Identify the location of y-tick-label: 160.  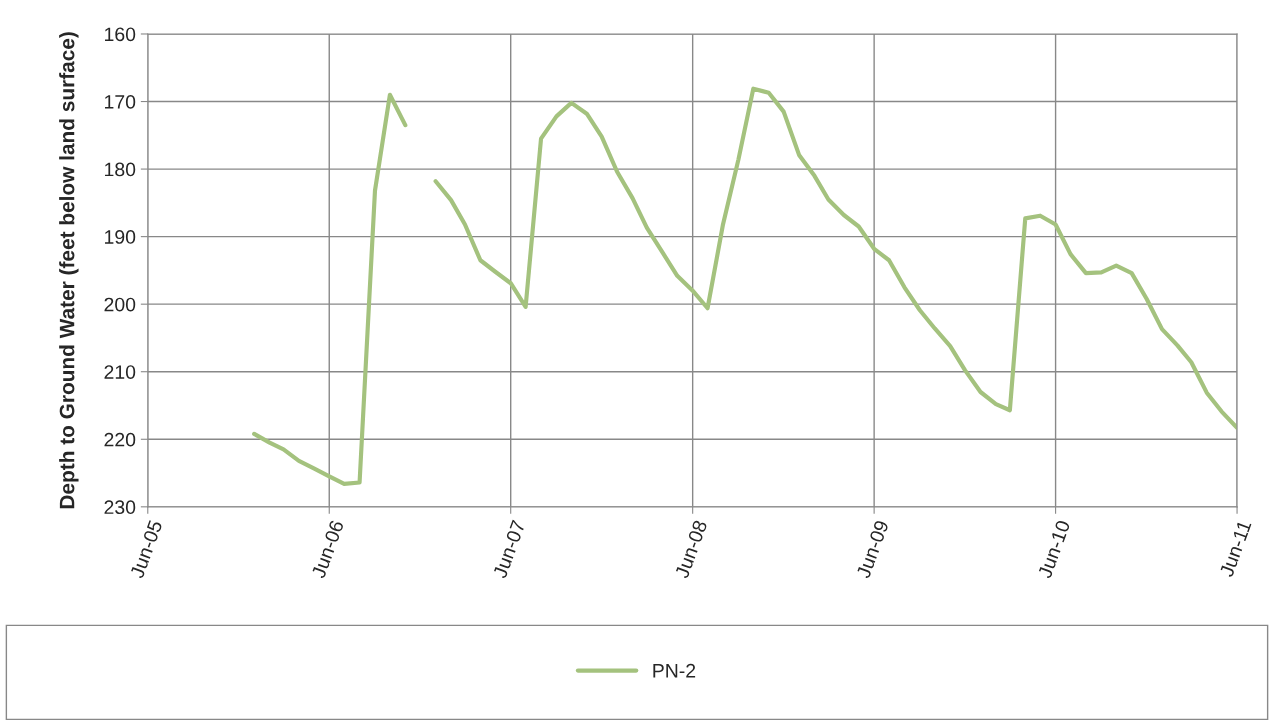
(120, 34).